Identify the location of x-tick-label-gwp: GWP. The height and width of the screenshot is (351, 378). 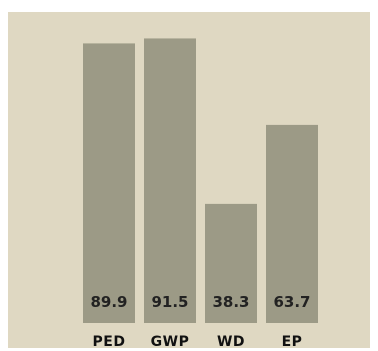
(170, 341).